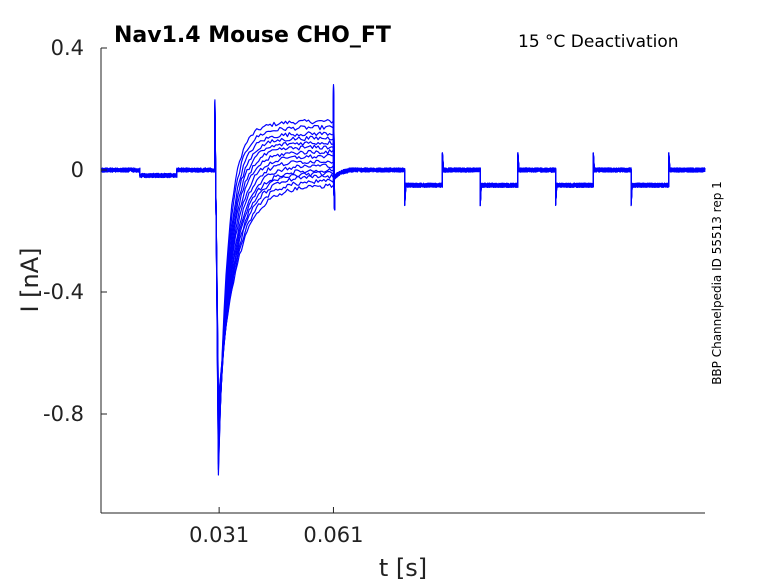 The image size is (778, 583). I want to click on chart-title: Nav1.4 Mouse CHO_FT, so click(252, 35).